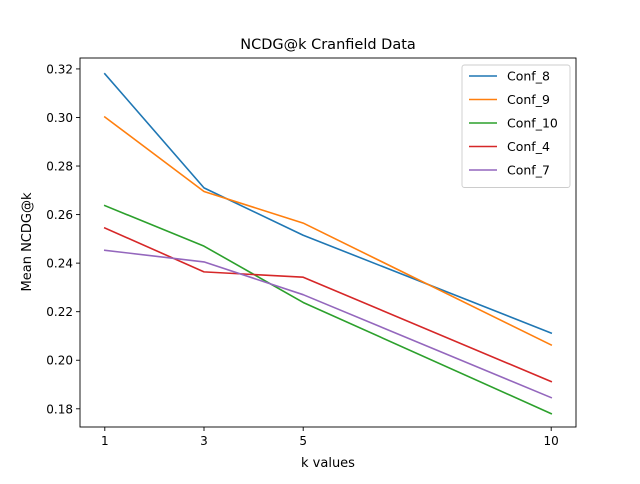 This screenshot has height=484, width=640. Describe the element at coordinates (59, 409) in the screenshot. I see `y-tick-label: 0.18` at that location.